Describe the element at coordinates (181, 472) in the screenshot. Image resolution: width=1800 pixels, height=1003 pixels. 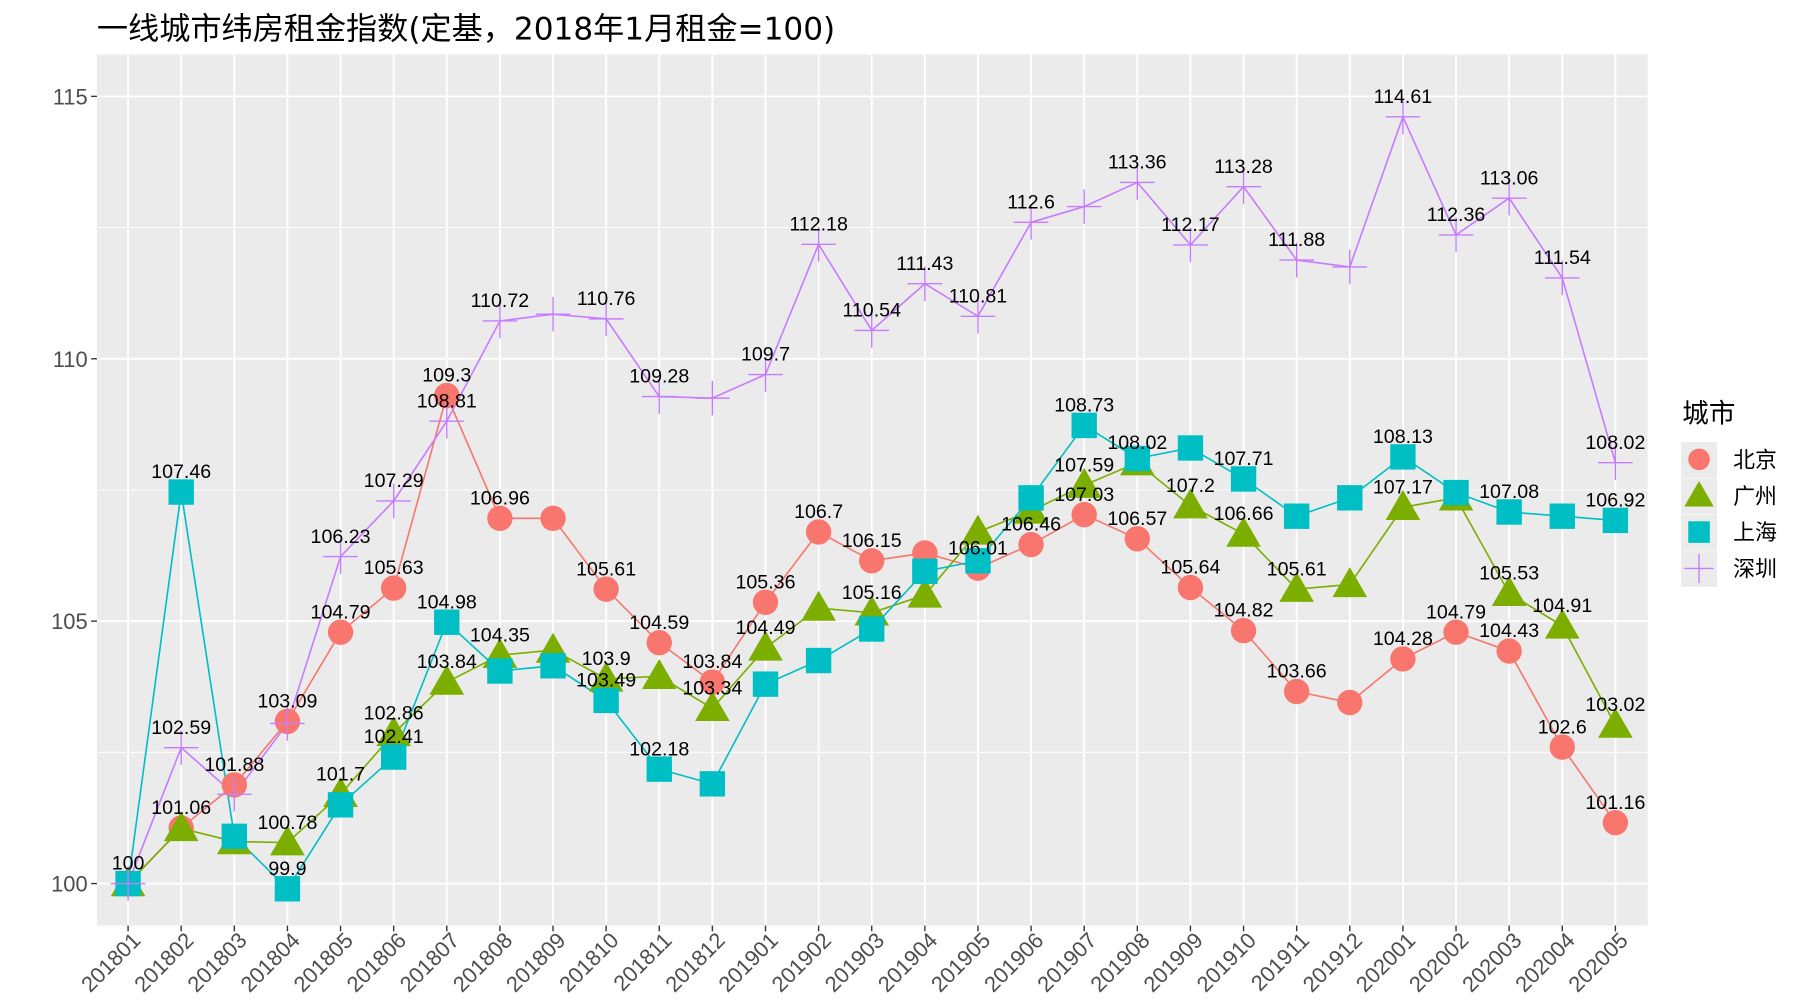
I see `data-label: 107.46` at that location.